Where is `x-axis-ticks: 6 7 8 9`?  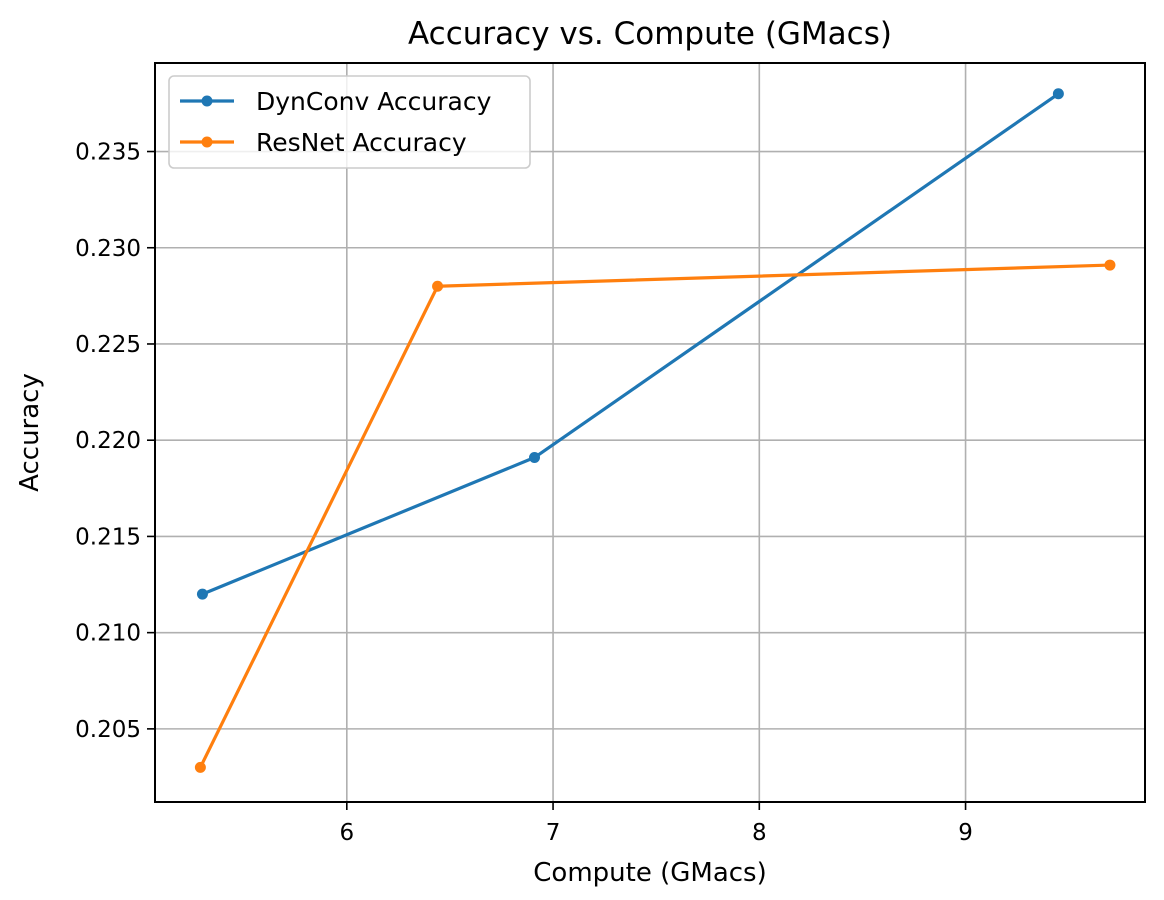 x-axis-ticks: 6 7 8 9 is located at coordinates (656, 824).